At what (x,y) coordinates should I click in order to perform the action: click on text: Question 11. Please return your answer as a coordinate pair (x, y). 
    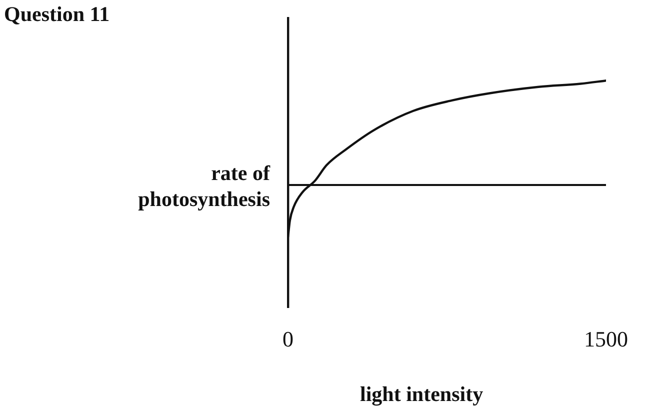
    Looking at the image, I should click on (57, 14).